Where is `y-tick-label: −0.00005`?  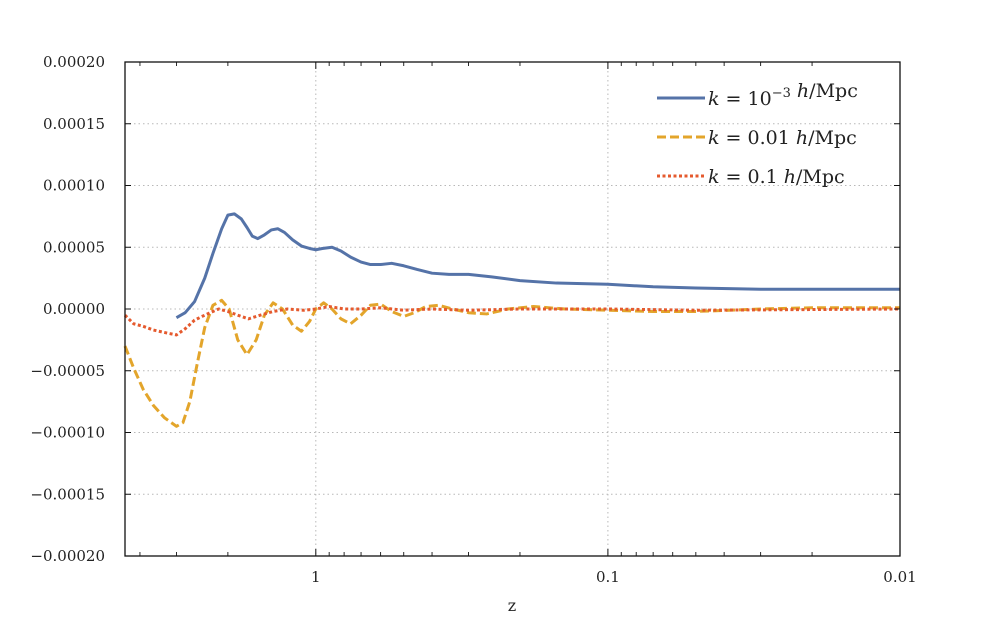
y-tick-label: −0.00005 is located at coordinates (67, 371).